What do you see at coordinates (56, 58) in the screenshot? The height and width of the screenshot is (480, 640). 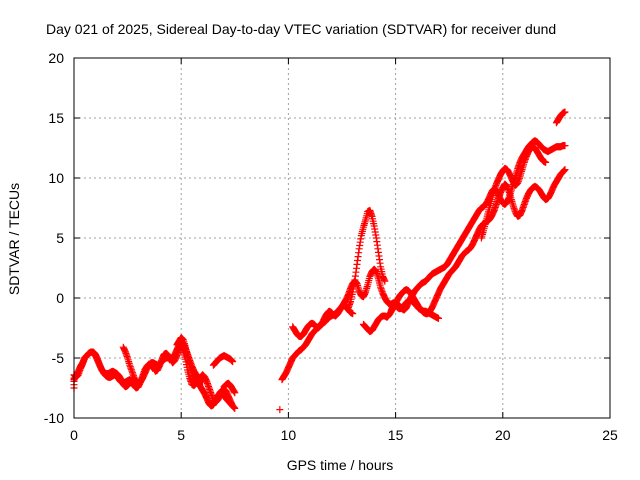 I see `y-tick-label: 20` at bounding box center [56, 58].